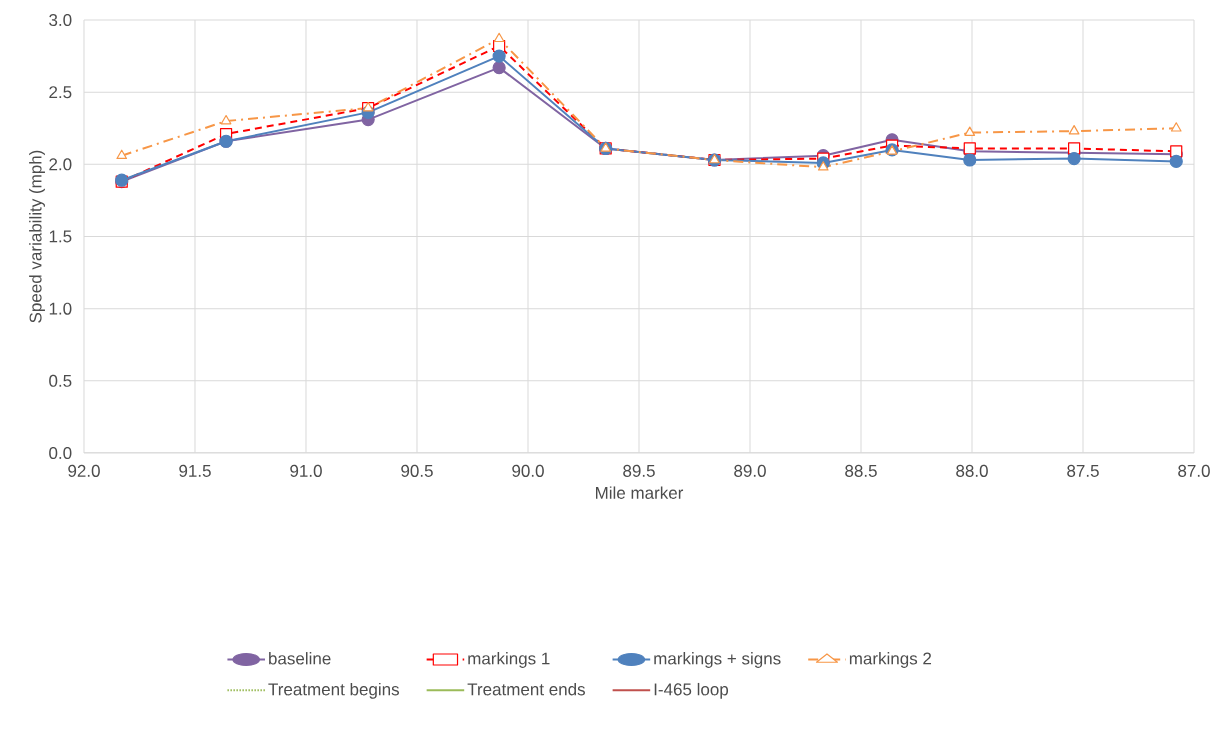  Describe the element at coordinates (417, 470) in the screenshot. I see `x-tick-label: 90.5` at that location.